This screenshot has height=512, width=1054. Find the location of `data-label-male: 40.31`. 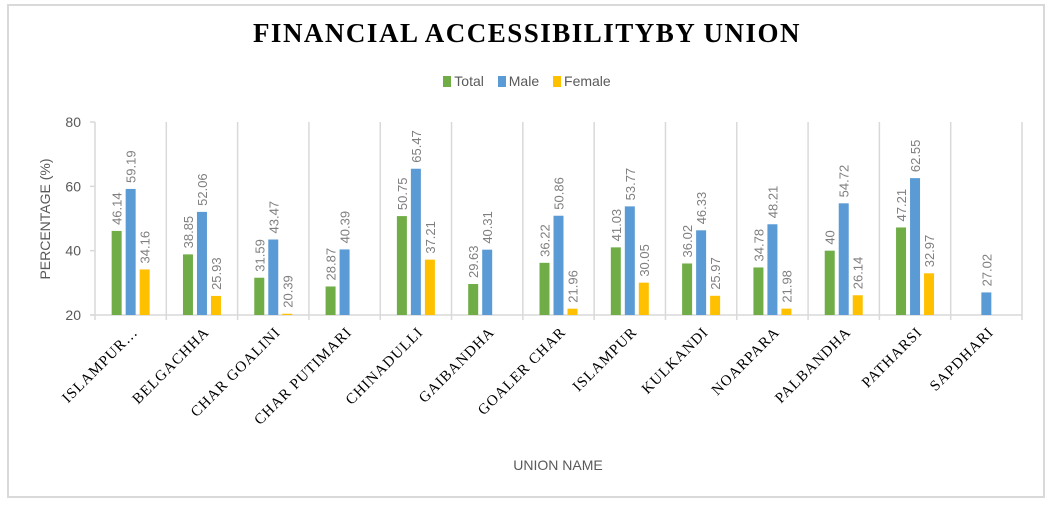

data-label-male: 40.31 is located at coordinates (487, 227).